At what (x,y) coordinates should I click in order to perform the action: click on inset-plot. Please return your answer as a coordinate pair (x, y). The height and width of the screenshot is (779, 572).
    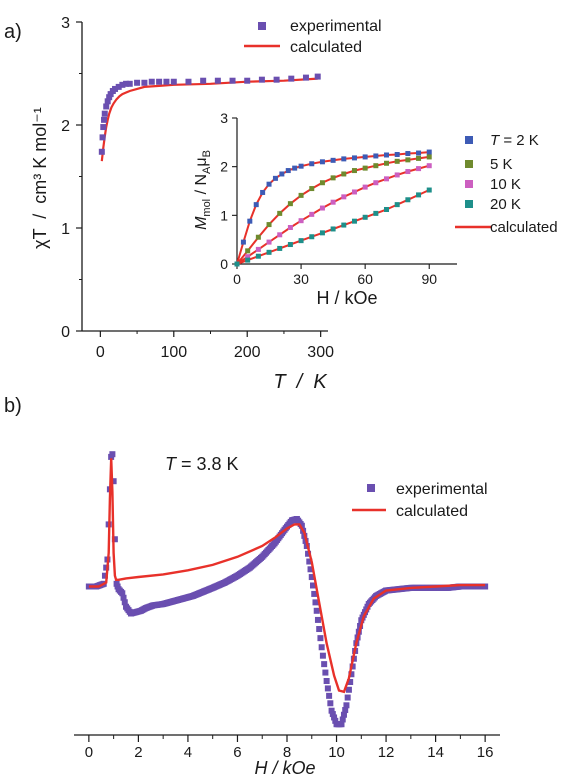
    Looking at the image, I should click on (333, 208).